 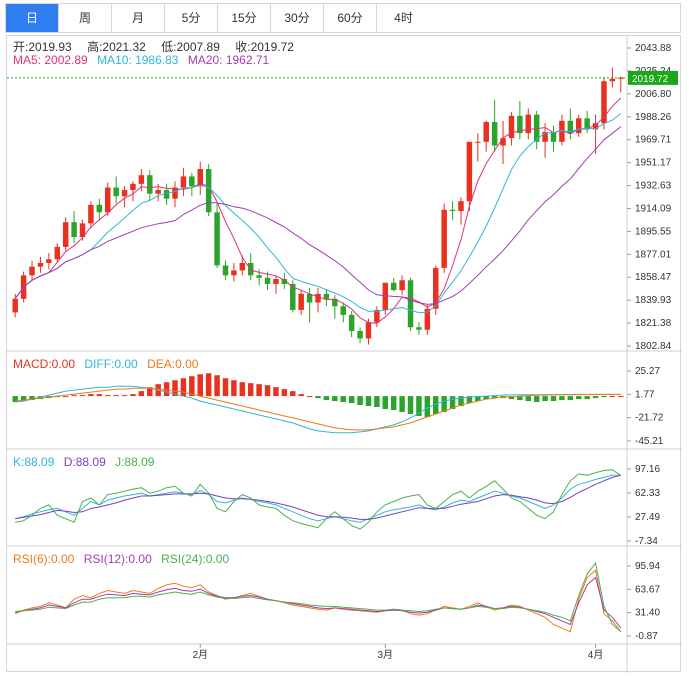 I want to click on price-tick-label-8: 1895.55, so click(x=653, y=231).